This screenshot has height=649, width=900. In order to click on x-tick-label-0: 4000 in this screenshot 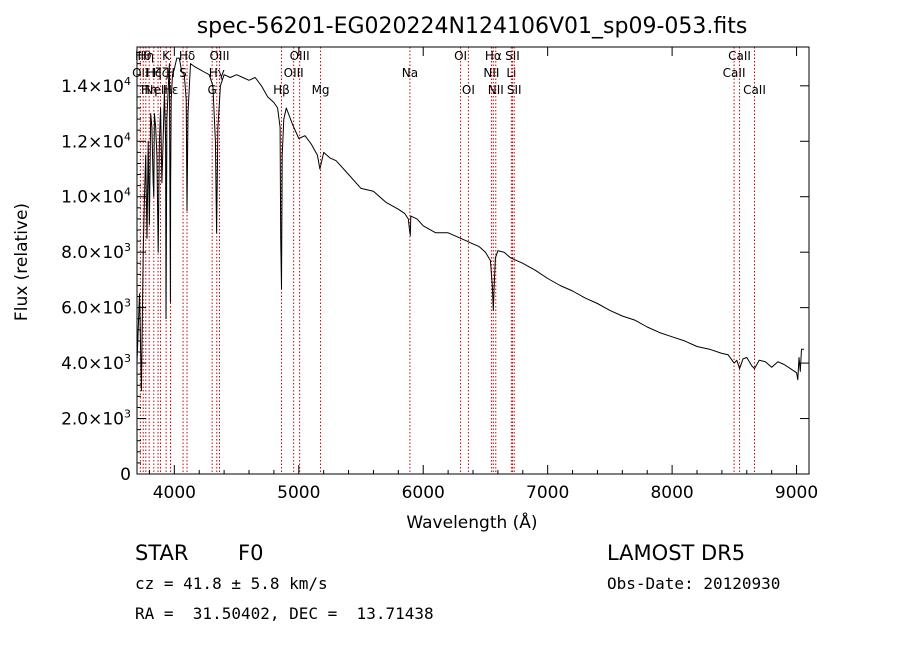, I will do `click(174, 493)`.